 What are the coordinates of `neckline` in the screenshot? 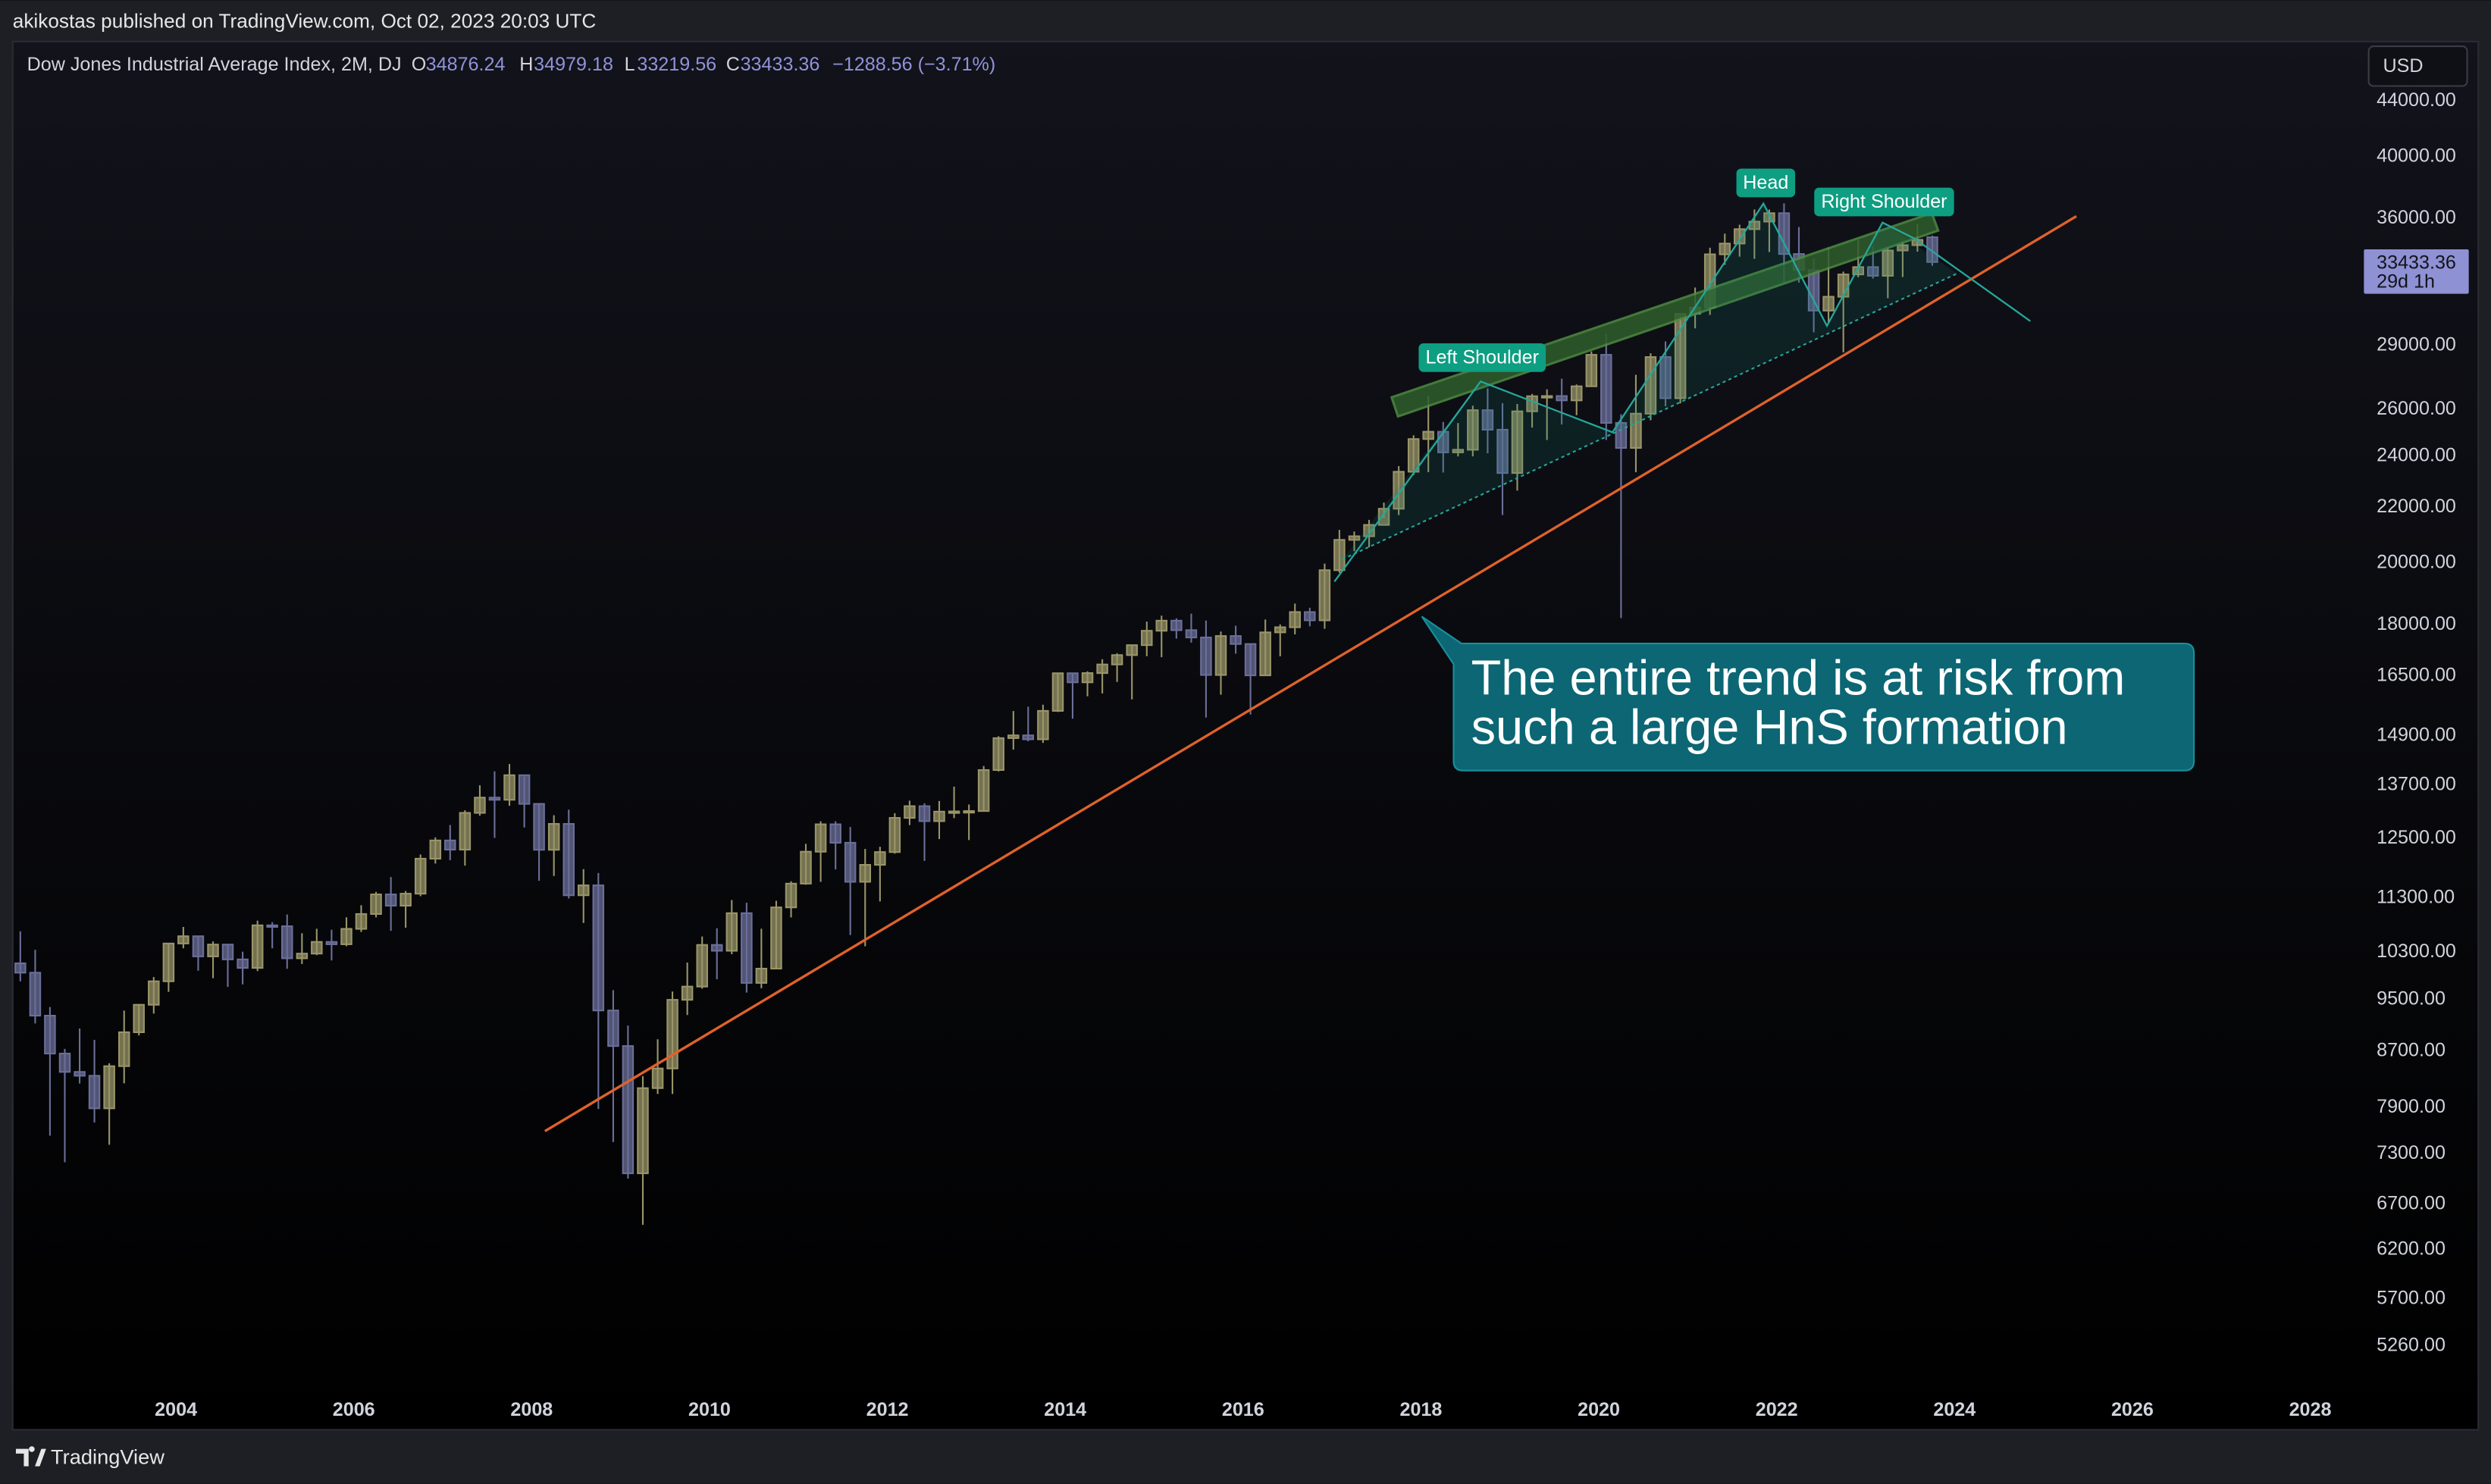 It's located at (1650, 416).